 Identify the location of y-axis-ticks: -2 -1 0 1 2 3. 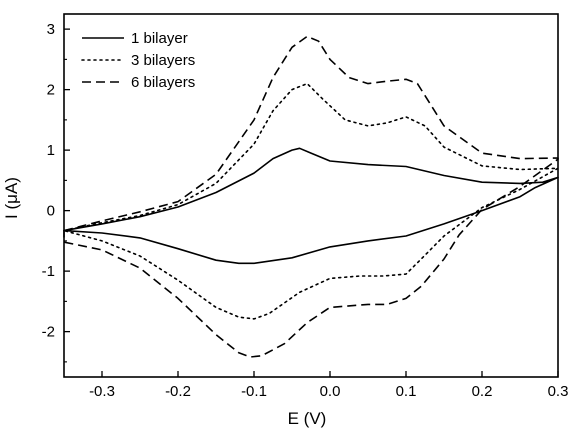
(56, 192).